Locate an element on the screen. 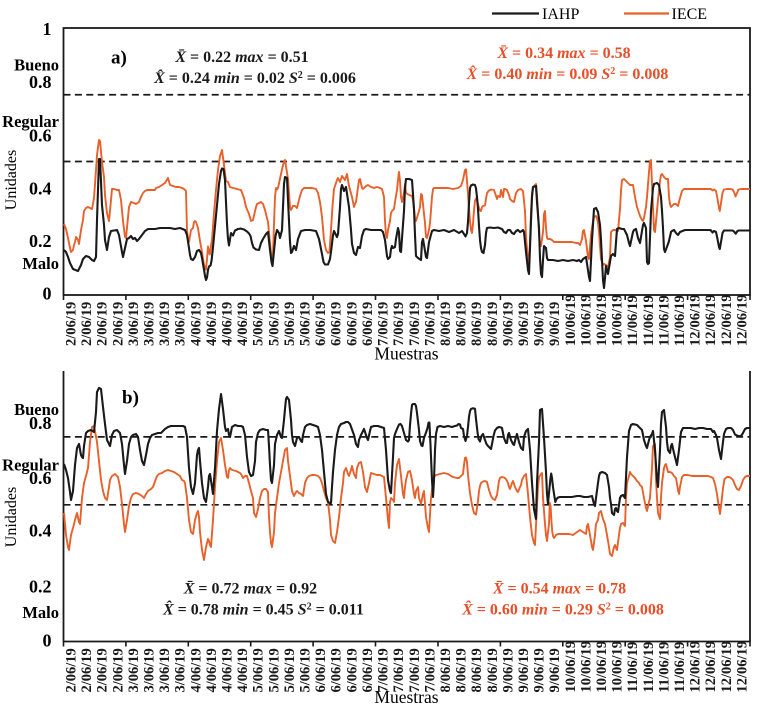 The width and height of the screenshot is (761, 710). svg-text: X̄ = 0.54 max = 0.78 is located at coordinates (559, 588).